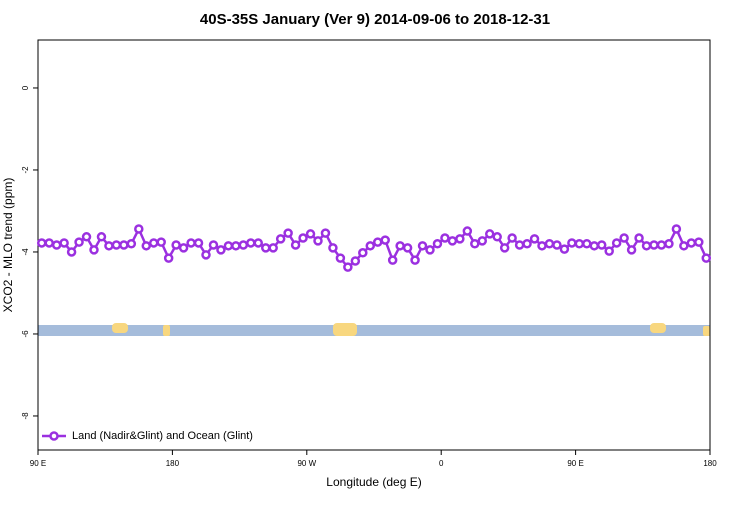 The width and height of the screenshot is (750, 505). Describe the element at coordinates (25, 416) in the screenshot. I see `y-tick-label: -8` at that location.